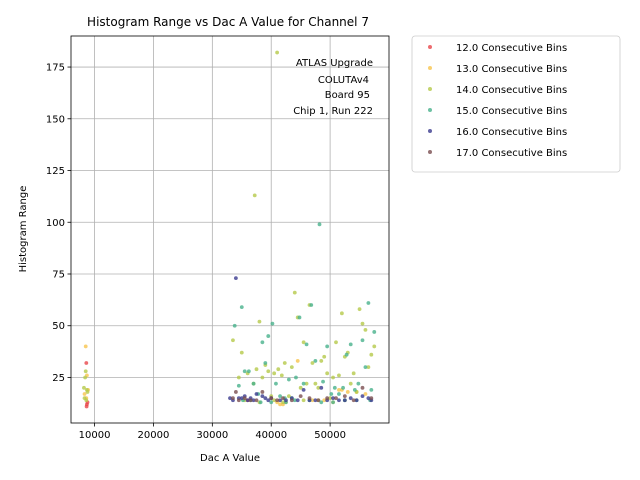 The width and height of the screenshot is (640, 480). What do you see at coordinates (23, 229) in the screenshot?
I see `y-axis-label: Histogram Range` at bounding box center [23, 229].